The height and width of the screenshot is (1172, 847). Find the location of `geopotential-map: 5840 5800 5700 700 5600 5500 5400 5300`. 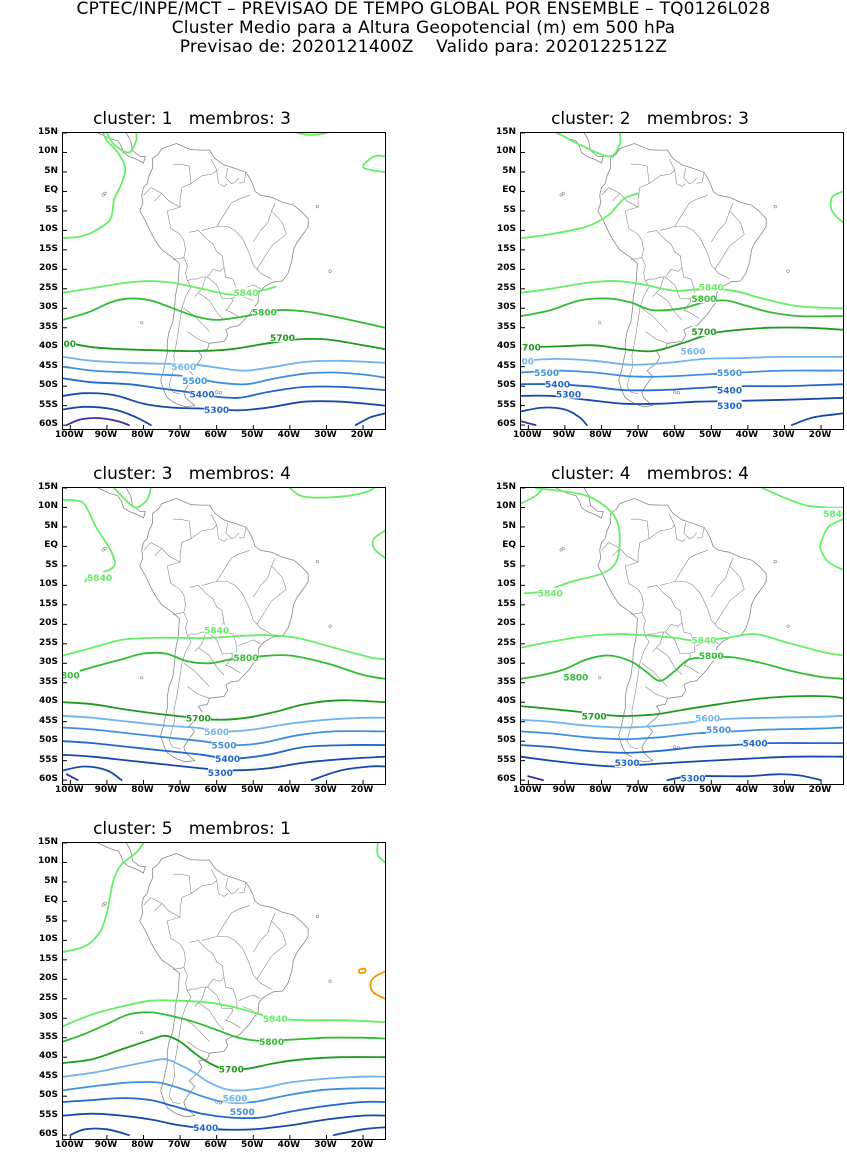

geopotential-map: 5840 5800 5700 700 5600 5500 5400 5300 is located at coordinates (224, 281).